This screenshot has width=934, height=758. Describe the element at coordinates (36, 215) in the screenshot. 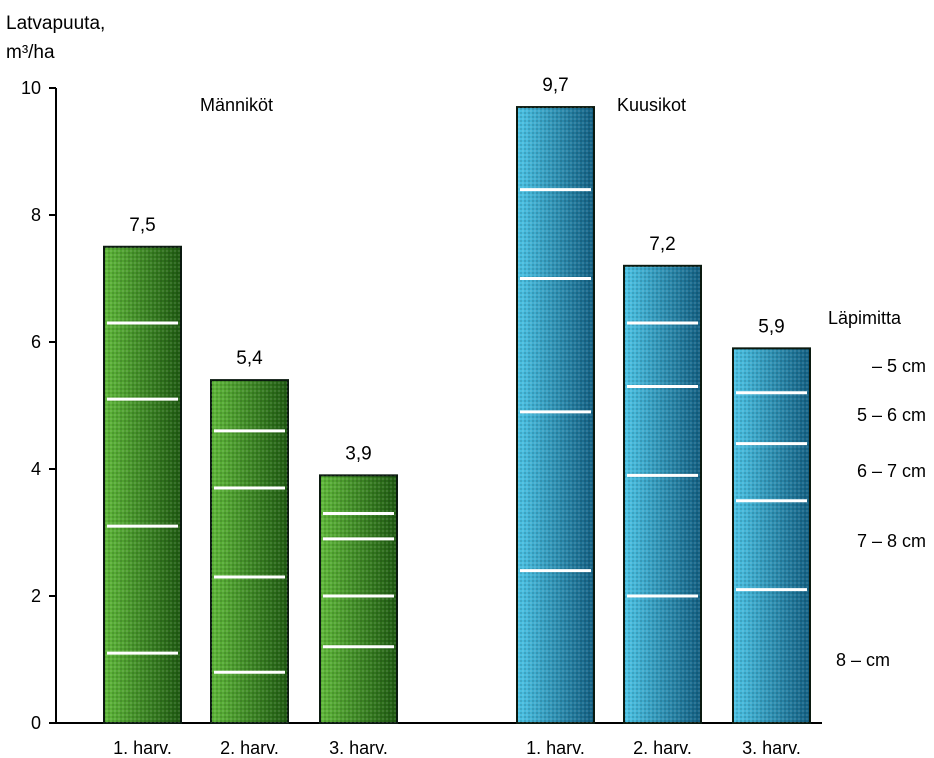

I see `y-tick-label: 8` at that location.